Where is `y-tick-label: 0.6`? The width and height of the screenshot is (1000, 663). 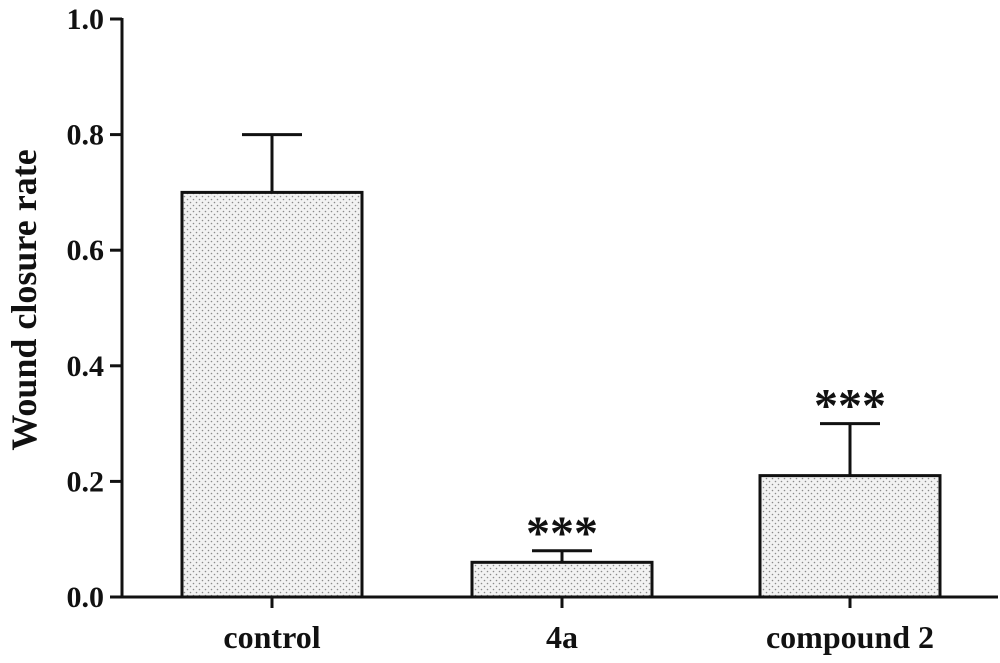
y-tick-label: 0.6 is located at coordinates (86, 250).